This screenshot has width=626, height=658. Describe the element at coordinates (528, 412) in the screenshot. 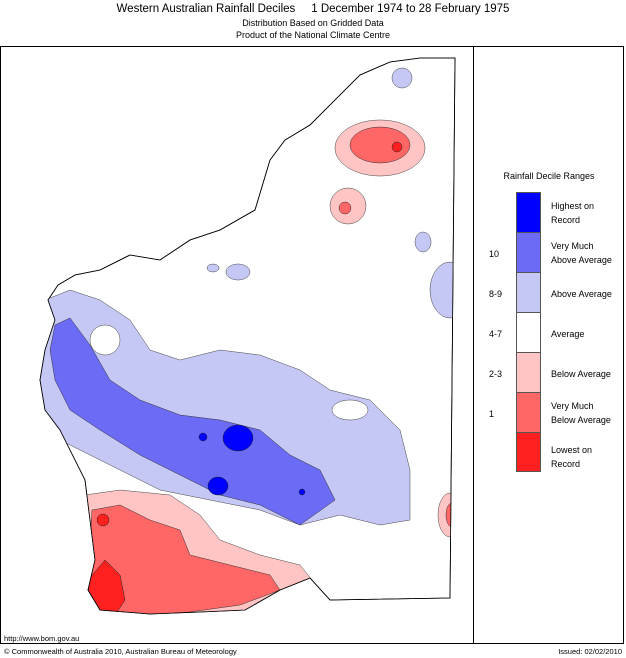

I see `legend-swatch-very-much-below-average` at that location.